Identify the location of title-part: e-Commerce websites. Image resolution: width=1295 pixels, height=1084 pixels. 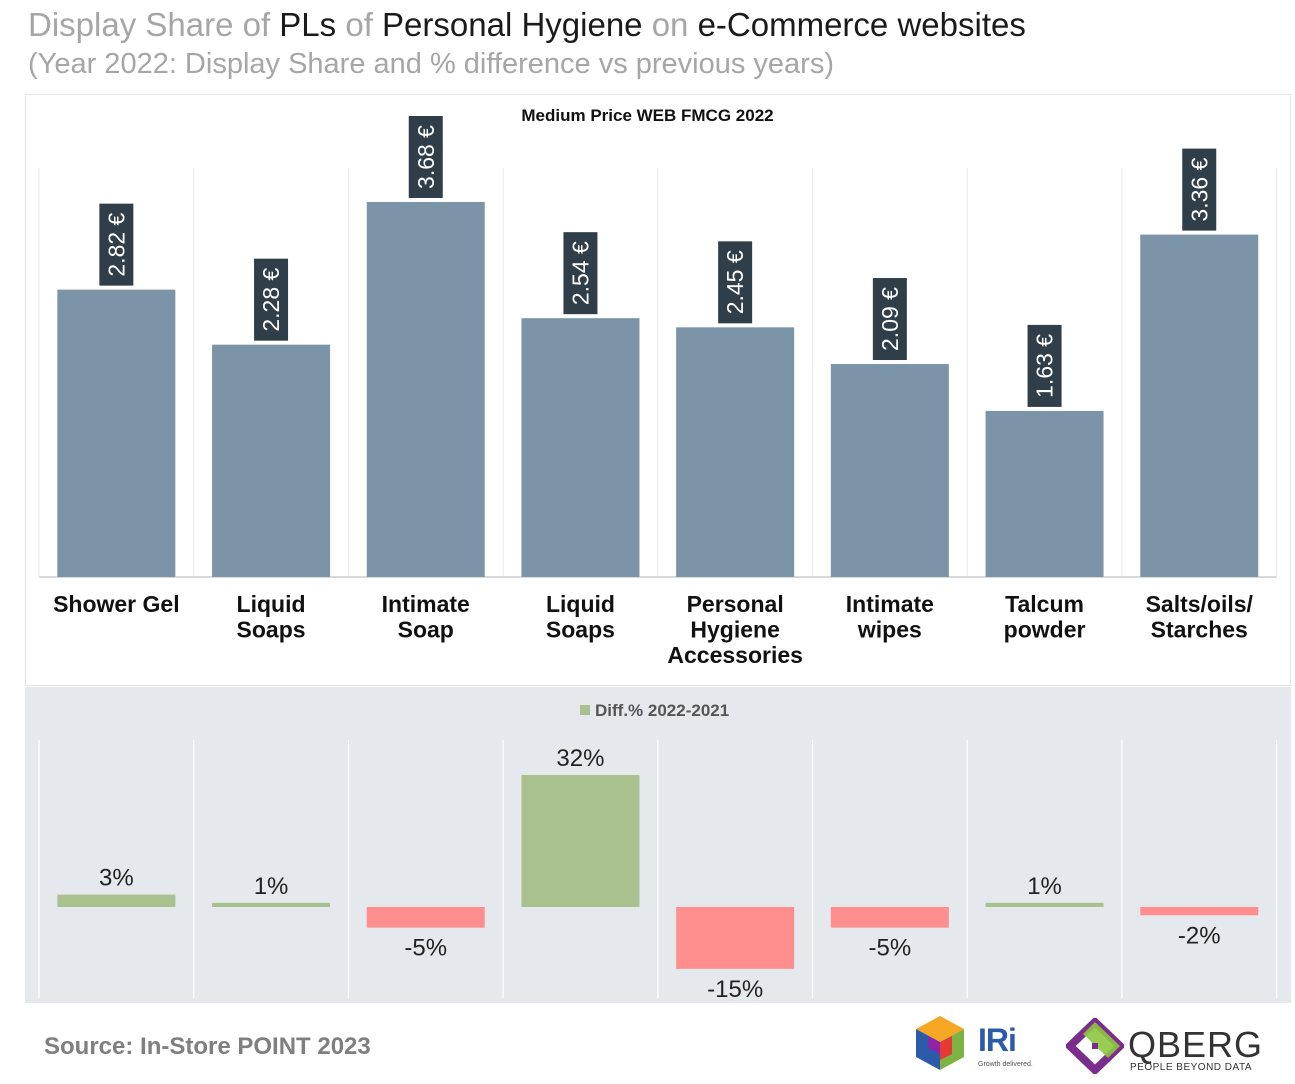
(861, 24).